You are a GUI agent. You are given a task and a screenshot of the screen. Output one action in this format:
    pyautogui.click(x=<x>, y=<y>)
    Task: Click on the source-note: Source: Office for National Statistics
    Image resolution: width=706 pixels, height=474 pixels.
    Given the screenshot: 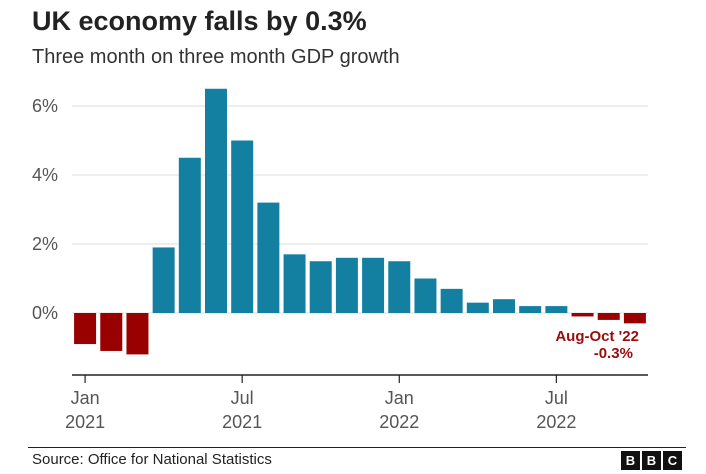 What is the action you would take?
    pyautogui.click(x=152, y=459)
    